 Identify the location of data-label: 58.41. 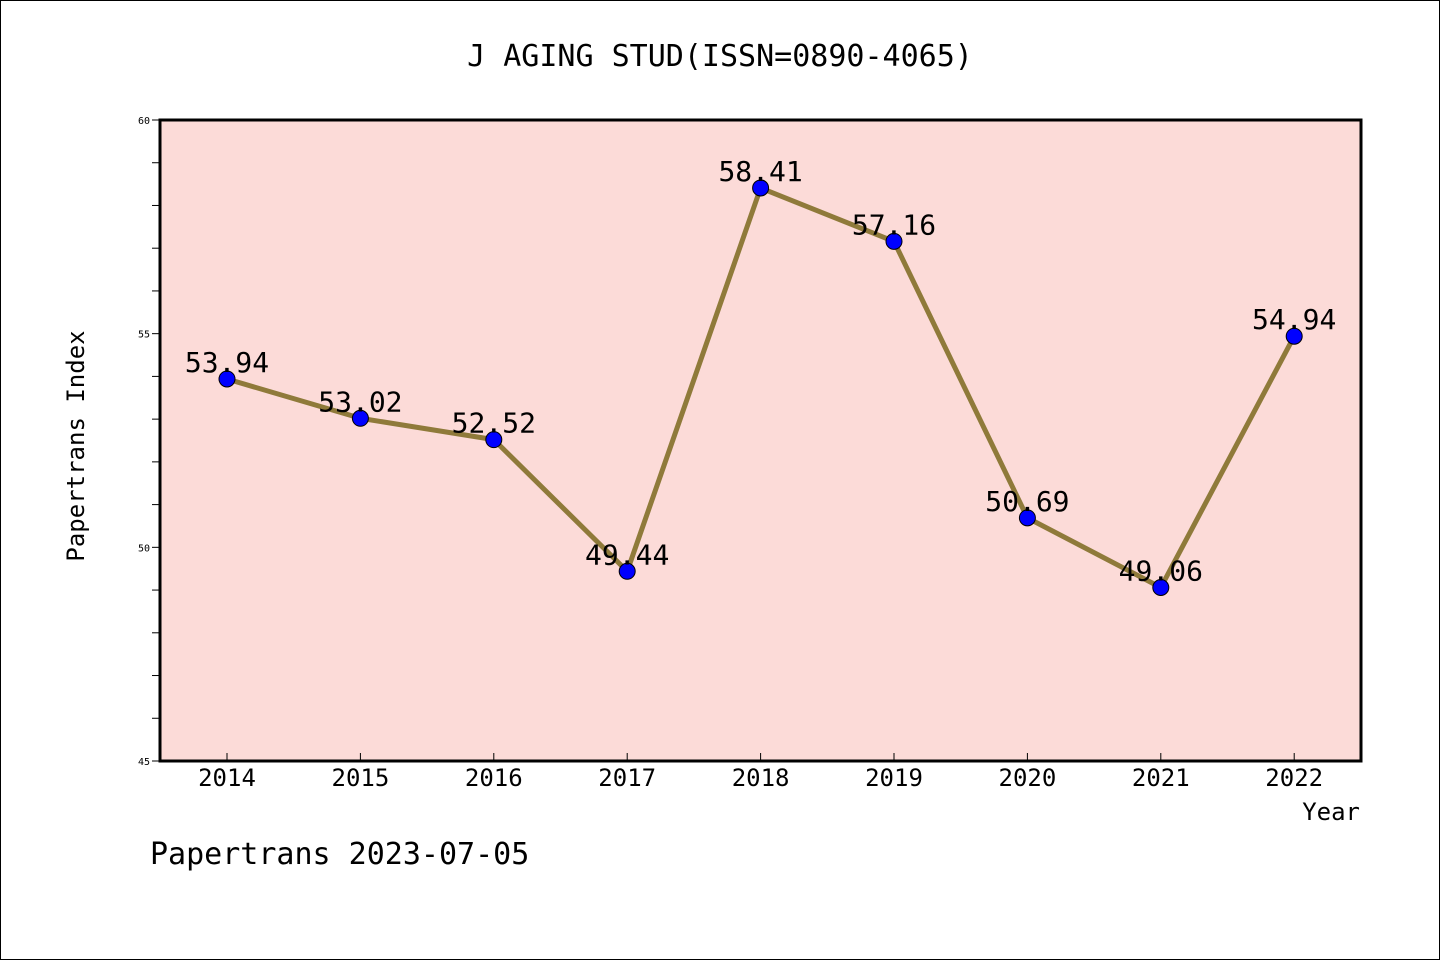
(760, 171).